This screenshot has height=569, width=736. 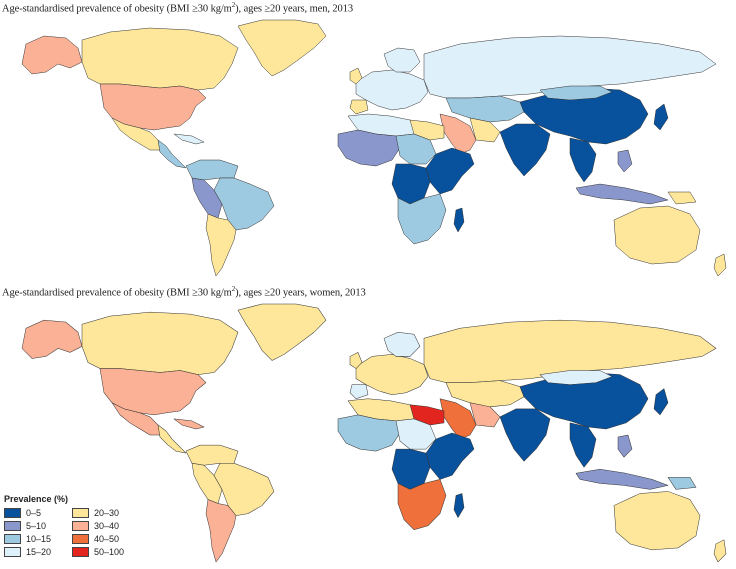 I want to click on legend-item: 30–40, so click(x=107, y=526).